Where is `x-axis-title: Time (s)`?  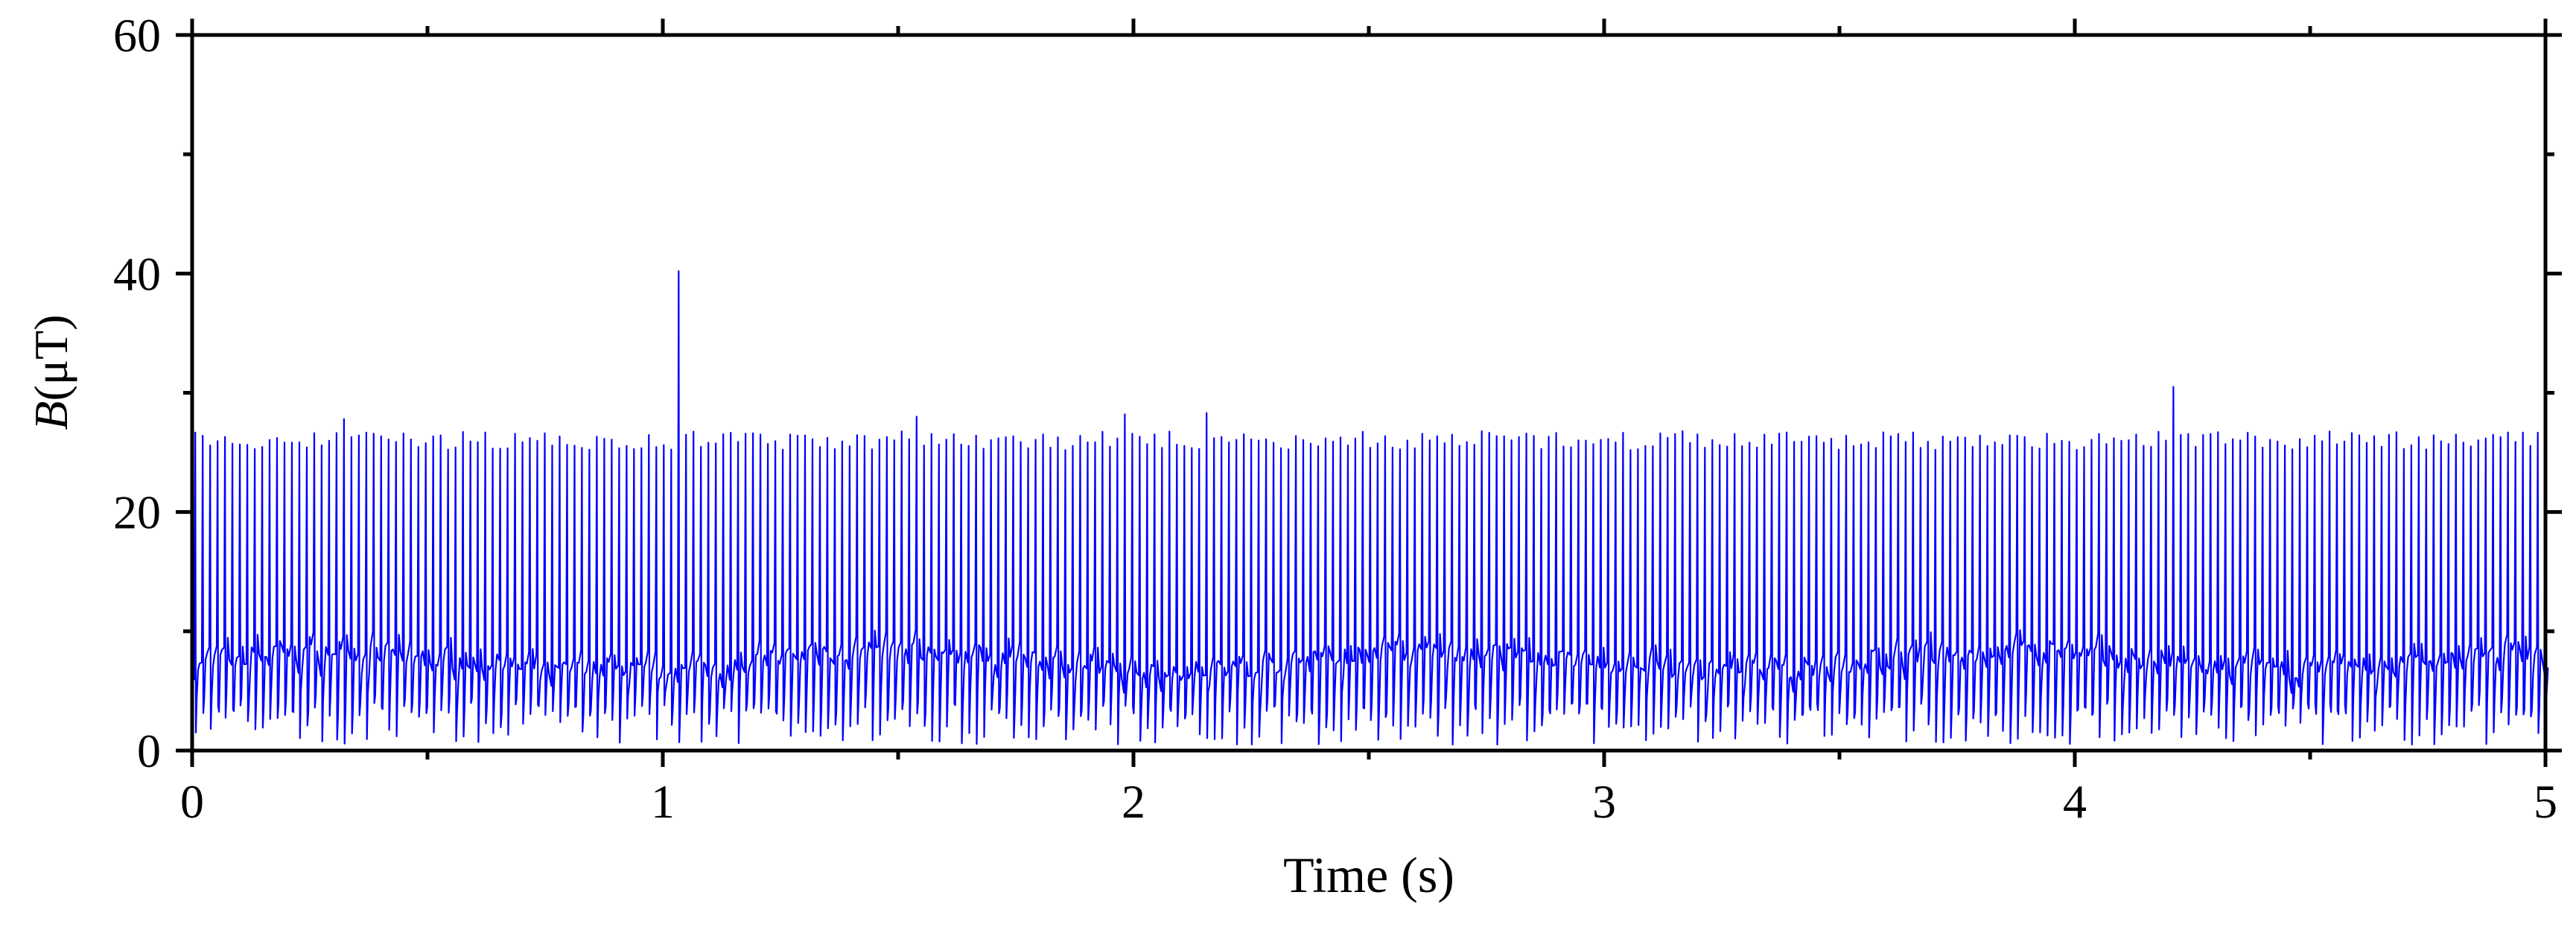
x-axis-title: Time (s) is located at coordinates (1368, 875).